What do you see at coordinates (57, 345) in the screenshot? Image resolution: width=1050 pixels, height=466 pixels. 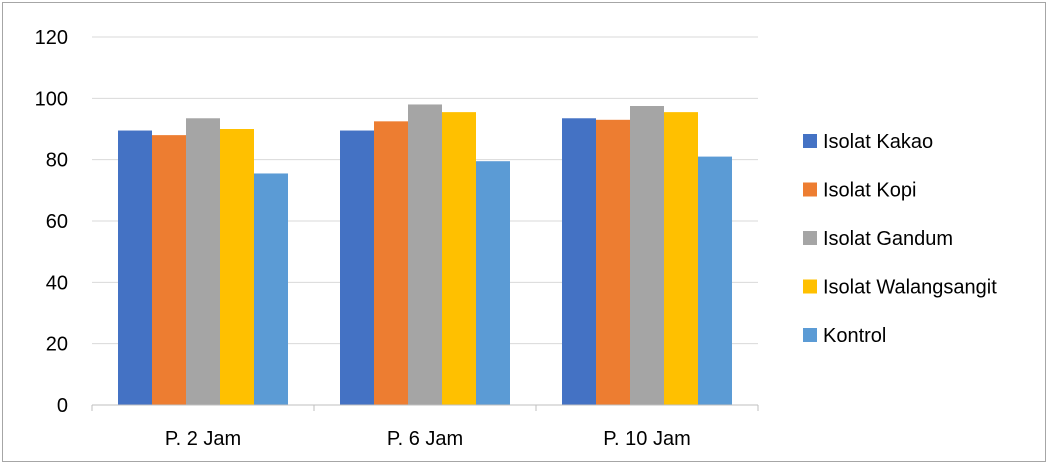 I see `y-tick-label: 20` at bounding box center [57, 345].